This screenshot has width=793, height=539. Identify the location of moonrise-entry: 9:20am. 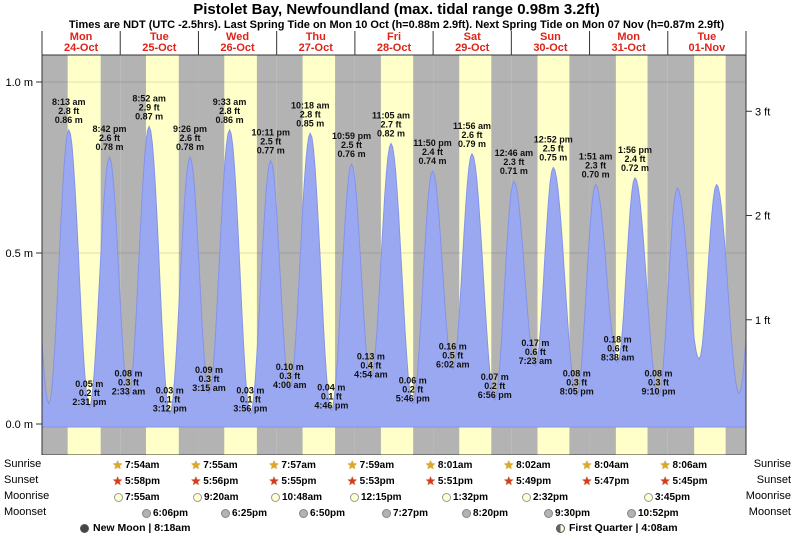
(215, 497).